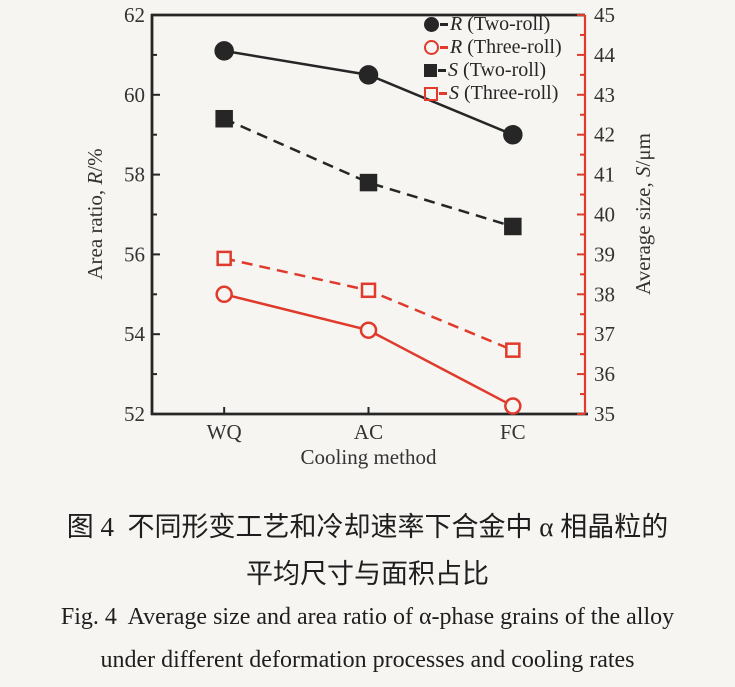  What do you see at coordinates (643, 150) in the screenshot?
I see `right-axis-label-suffix: /μm` at bounding box center [643, 150].